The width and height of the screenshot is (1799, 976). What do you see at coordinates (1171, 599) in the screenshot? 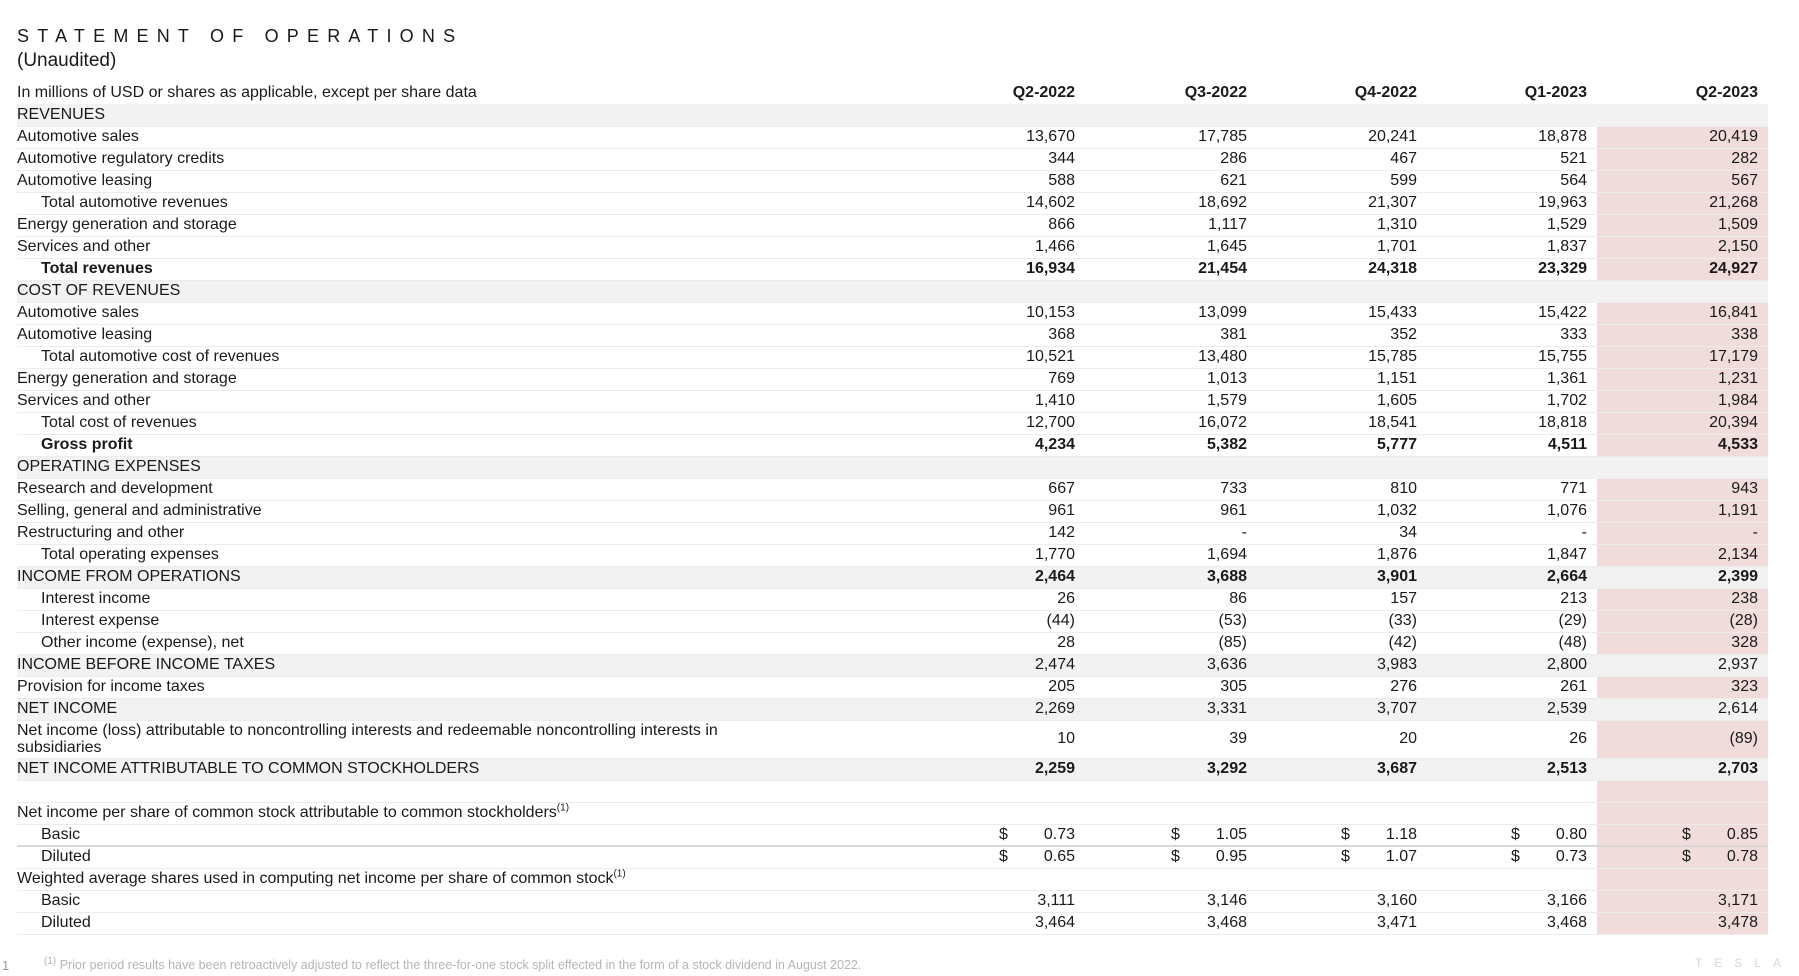
I see `value-cell: 86` at bounding box center [1171, 599].